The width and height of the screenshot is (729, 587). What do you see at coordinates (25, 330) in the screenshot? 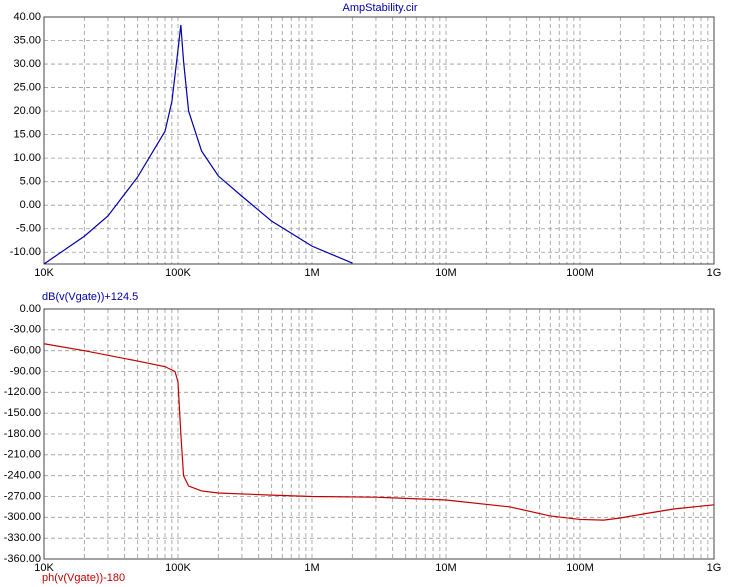
I see `y-tick-label: -30.00` at bounding box center [25, 330].